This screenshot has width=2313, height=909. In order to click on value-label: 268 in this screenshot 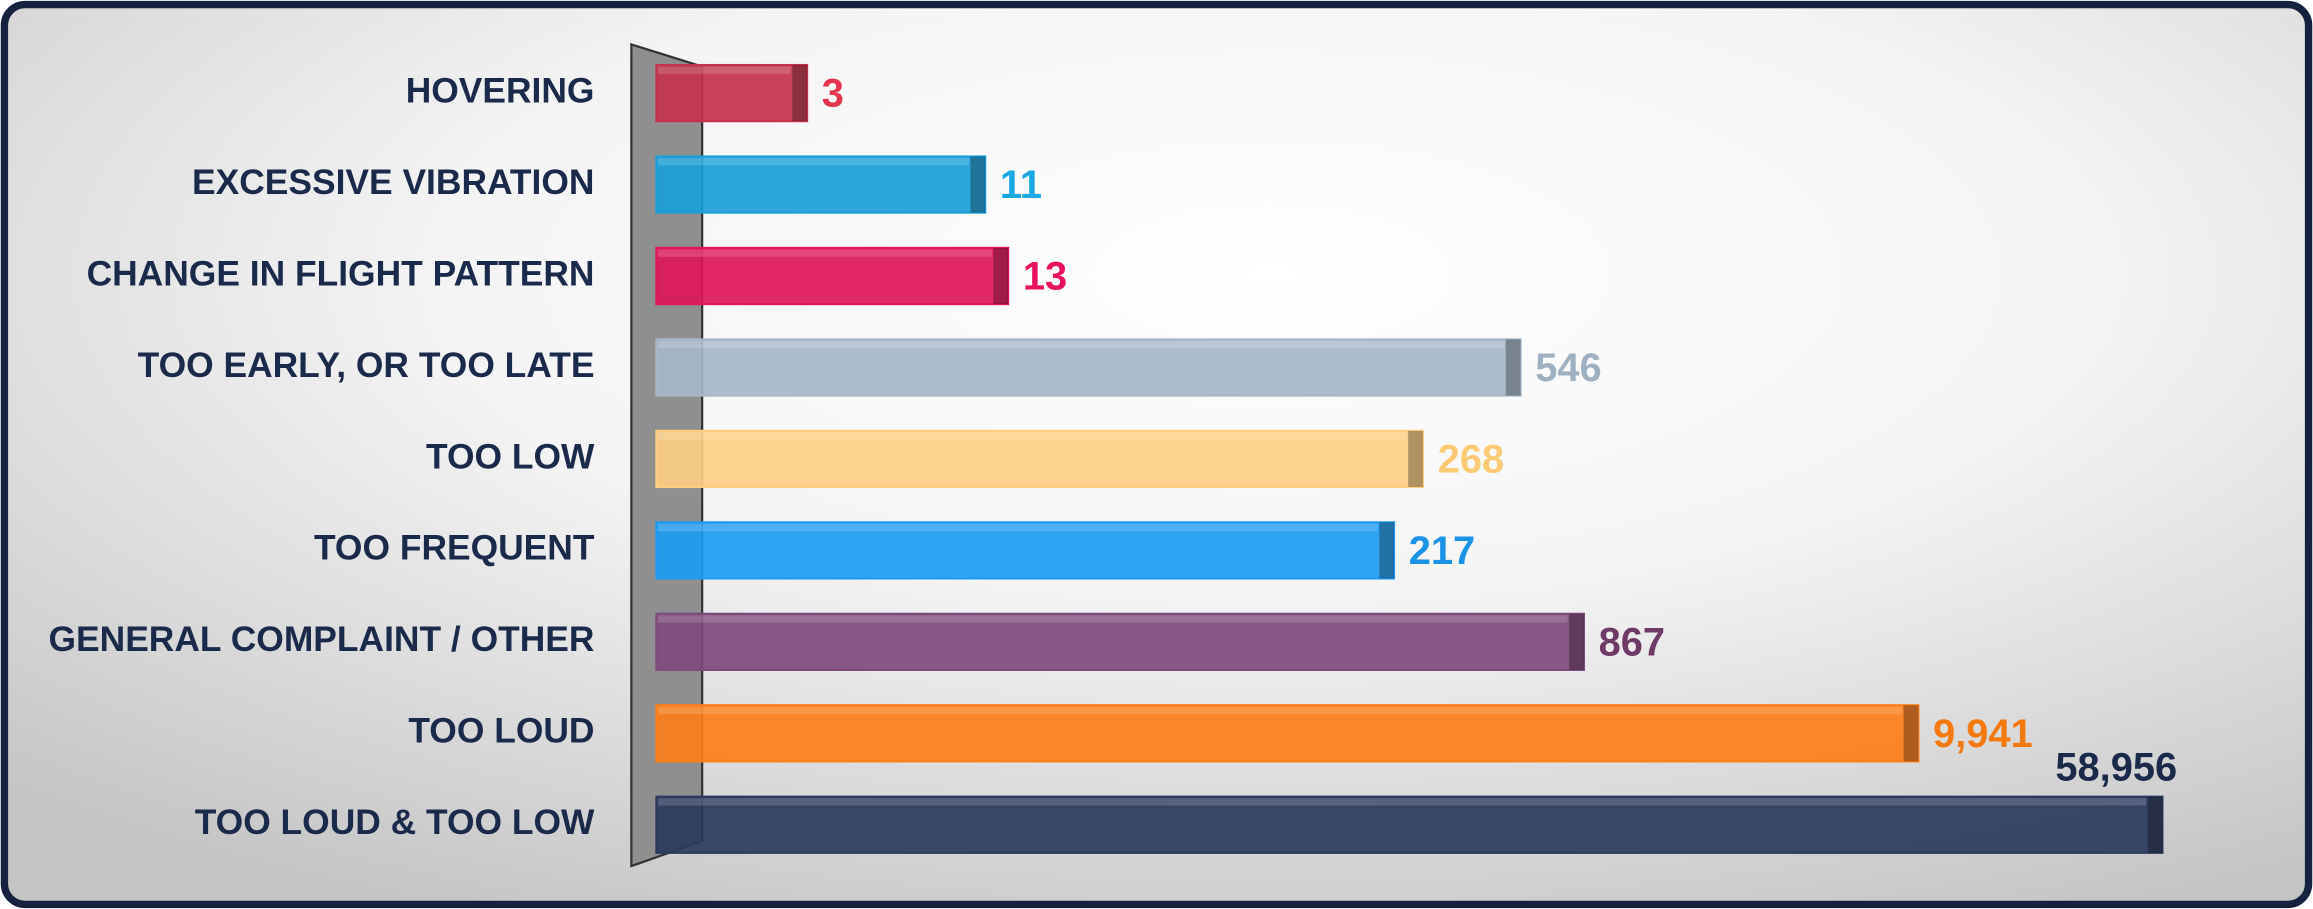, I will do `click(1471, 459)`.